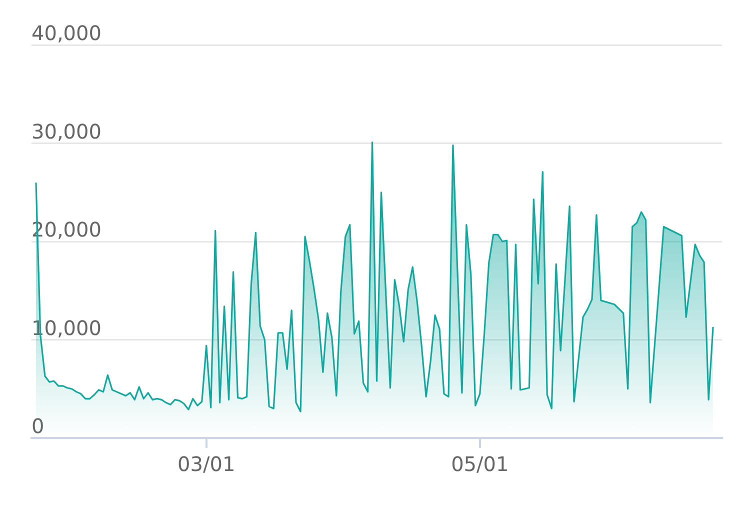 This screenshot has width=756, height=506. I want to click on x-tick-label: 05/01, so click(480, 464).